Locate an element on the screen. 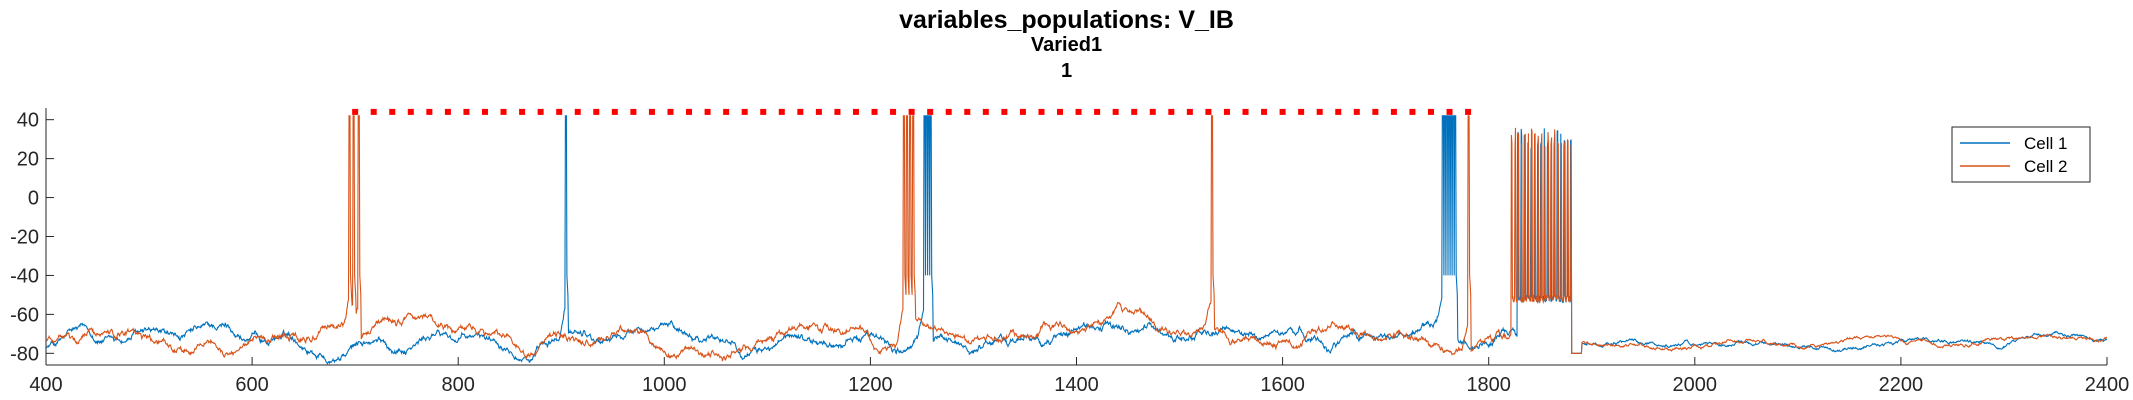 The width and height of the screenshot is (2133, 400). legend-label: Cell 2 is located at coordinates (2045, 166).